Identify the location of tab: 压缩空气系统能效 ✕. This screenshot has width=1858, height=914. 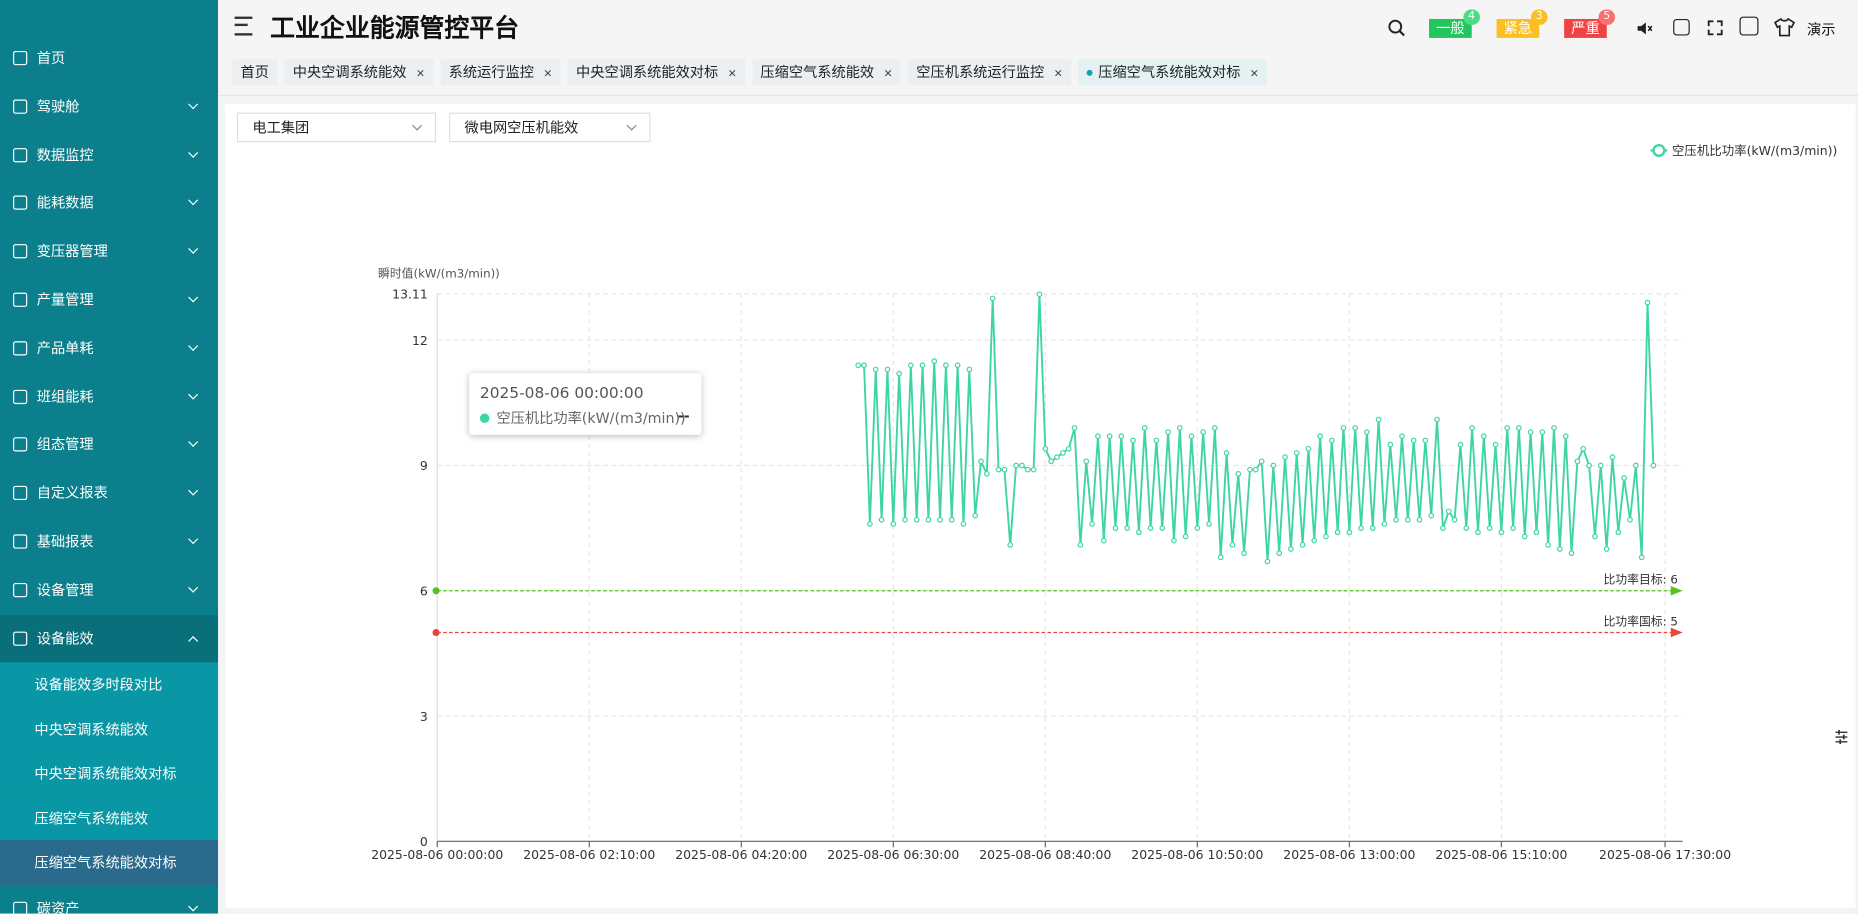
(826, 72).